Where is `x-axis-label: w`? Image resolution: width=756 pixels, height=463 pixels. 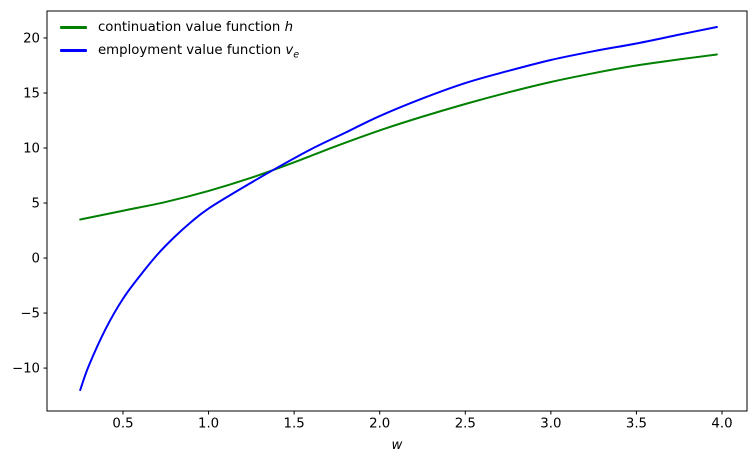
x-axis-label: w is located at coordinates (397, 445).